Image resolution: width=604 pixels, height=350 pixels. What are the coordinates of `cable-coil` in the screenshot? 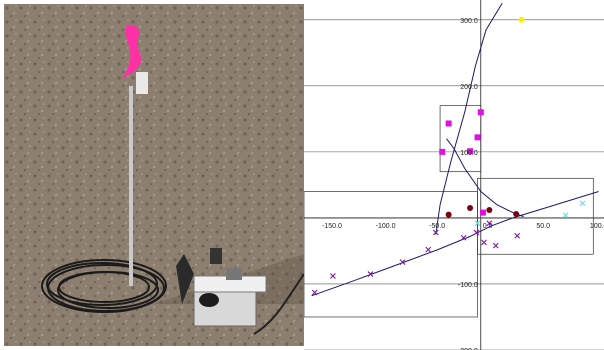 It's located at (104, 286).